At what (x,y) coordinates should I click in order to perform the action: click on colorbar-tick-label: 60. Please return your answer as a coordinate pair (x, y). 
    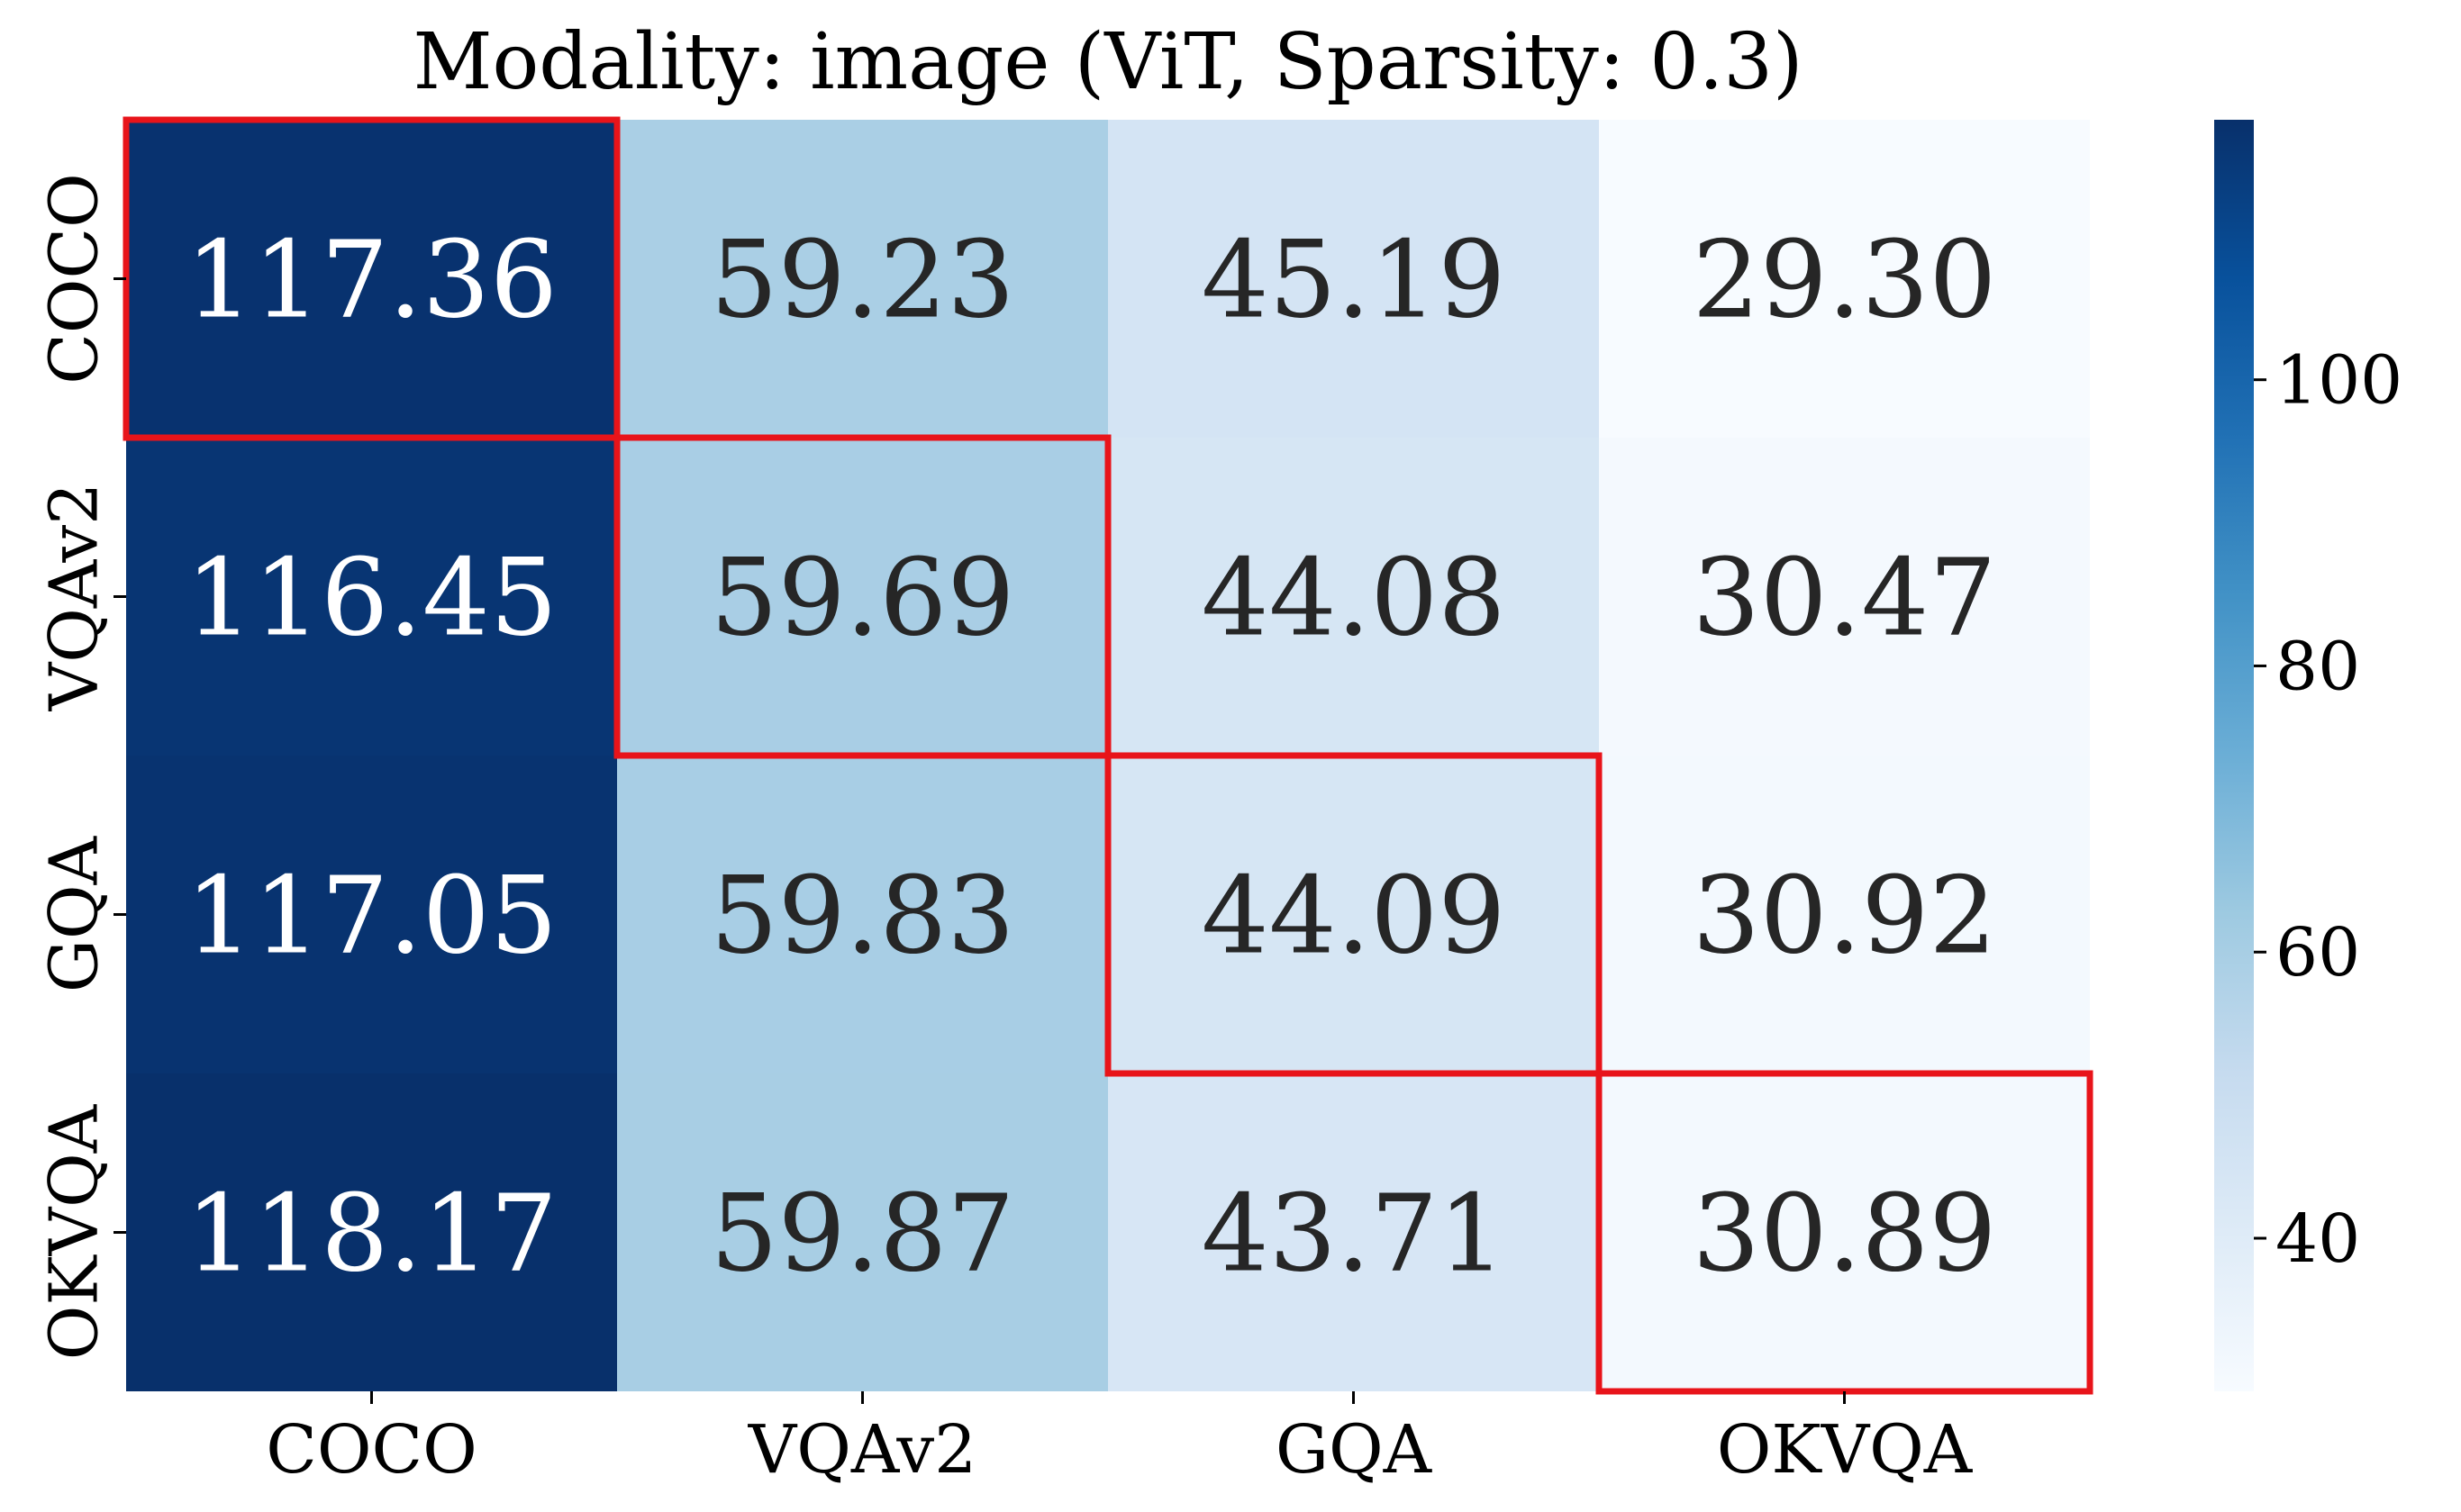
    Looking at the image, I should click on (2317, 952).